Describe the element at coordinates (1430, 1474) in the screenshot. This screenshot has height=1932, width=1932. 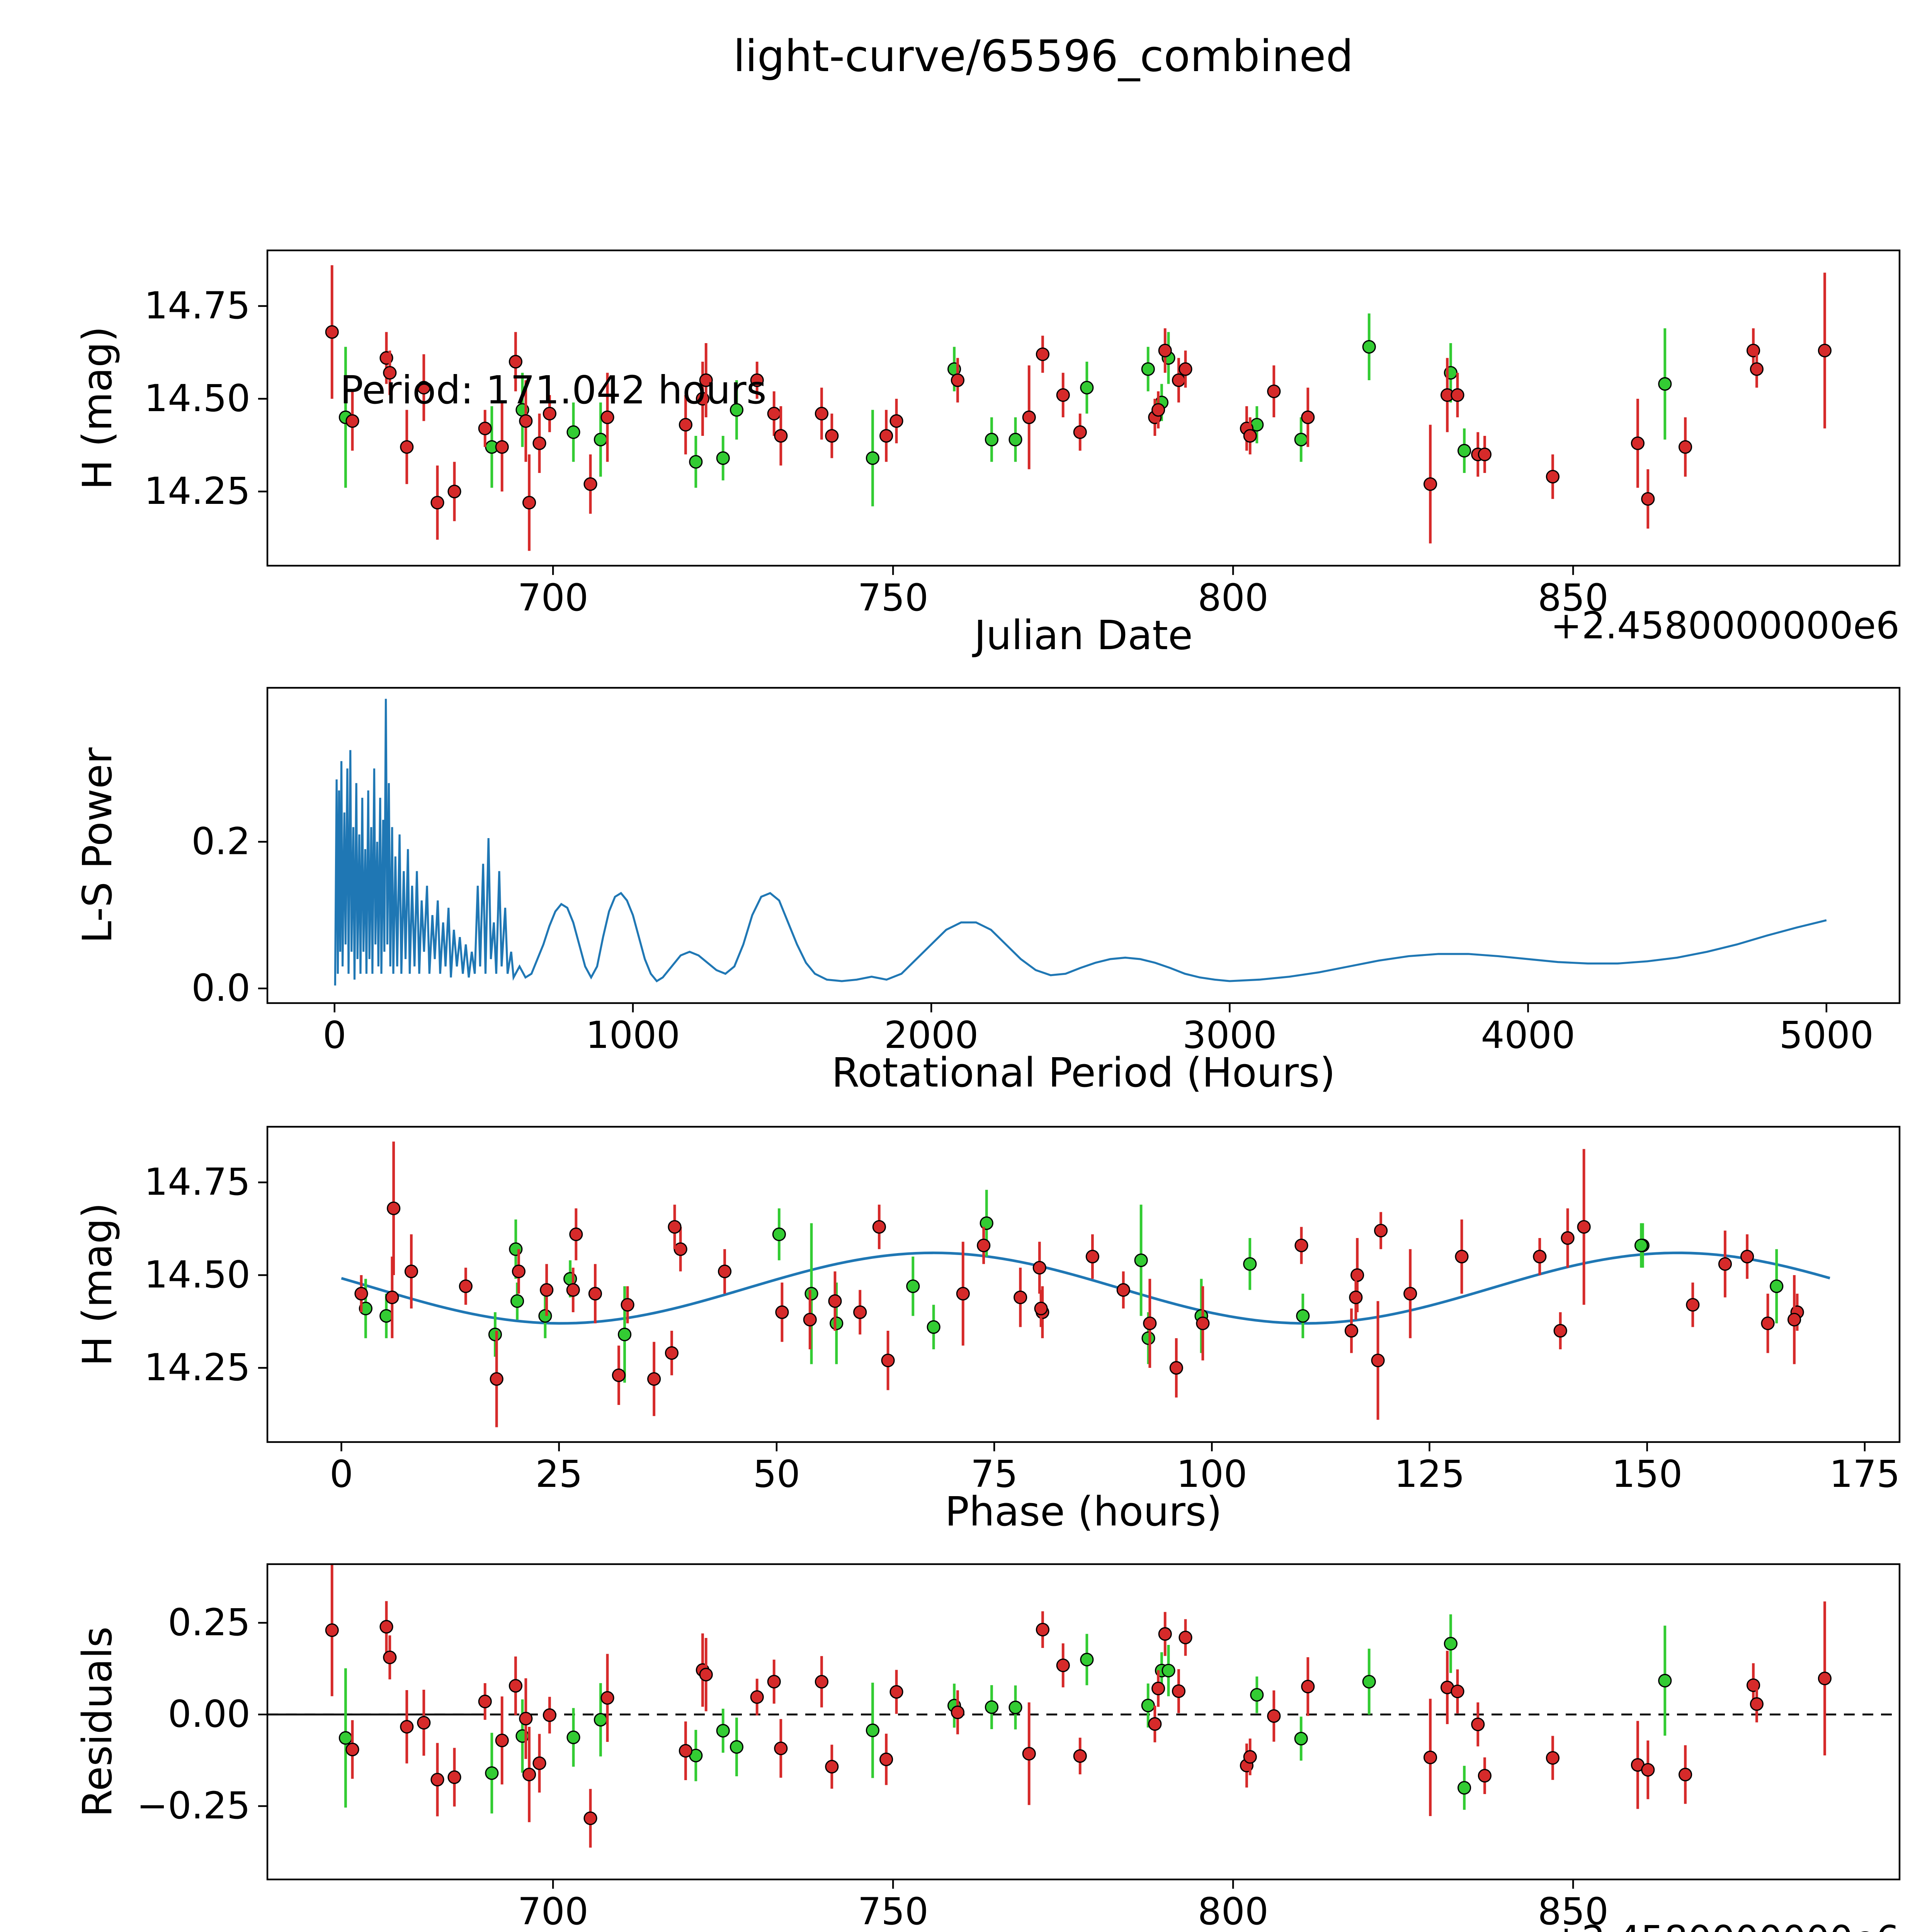
I see `phase-xtick-label: 125` at that location.